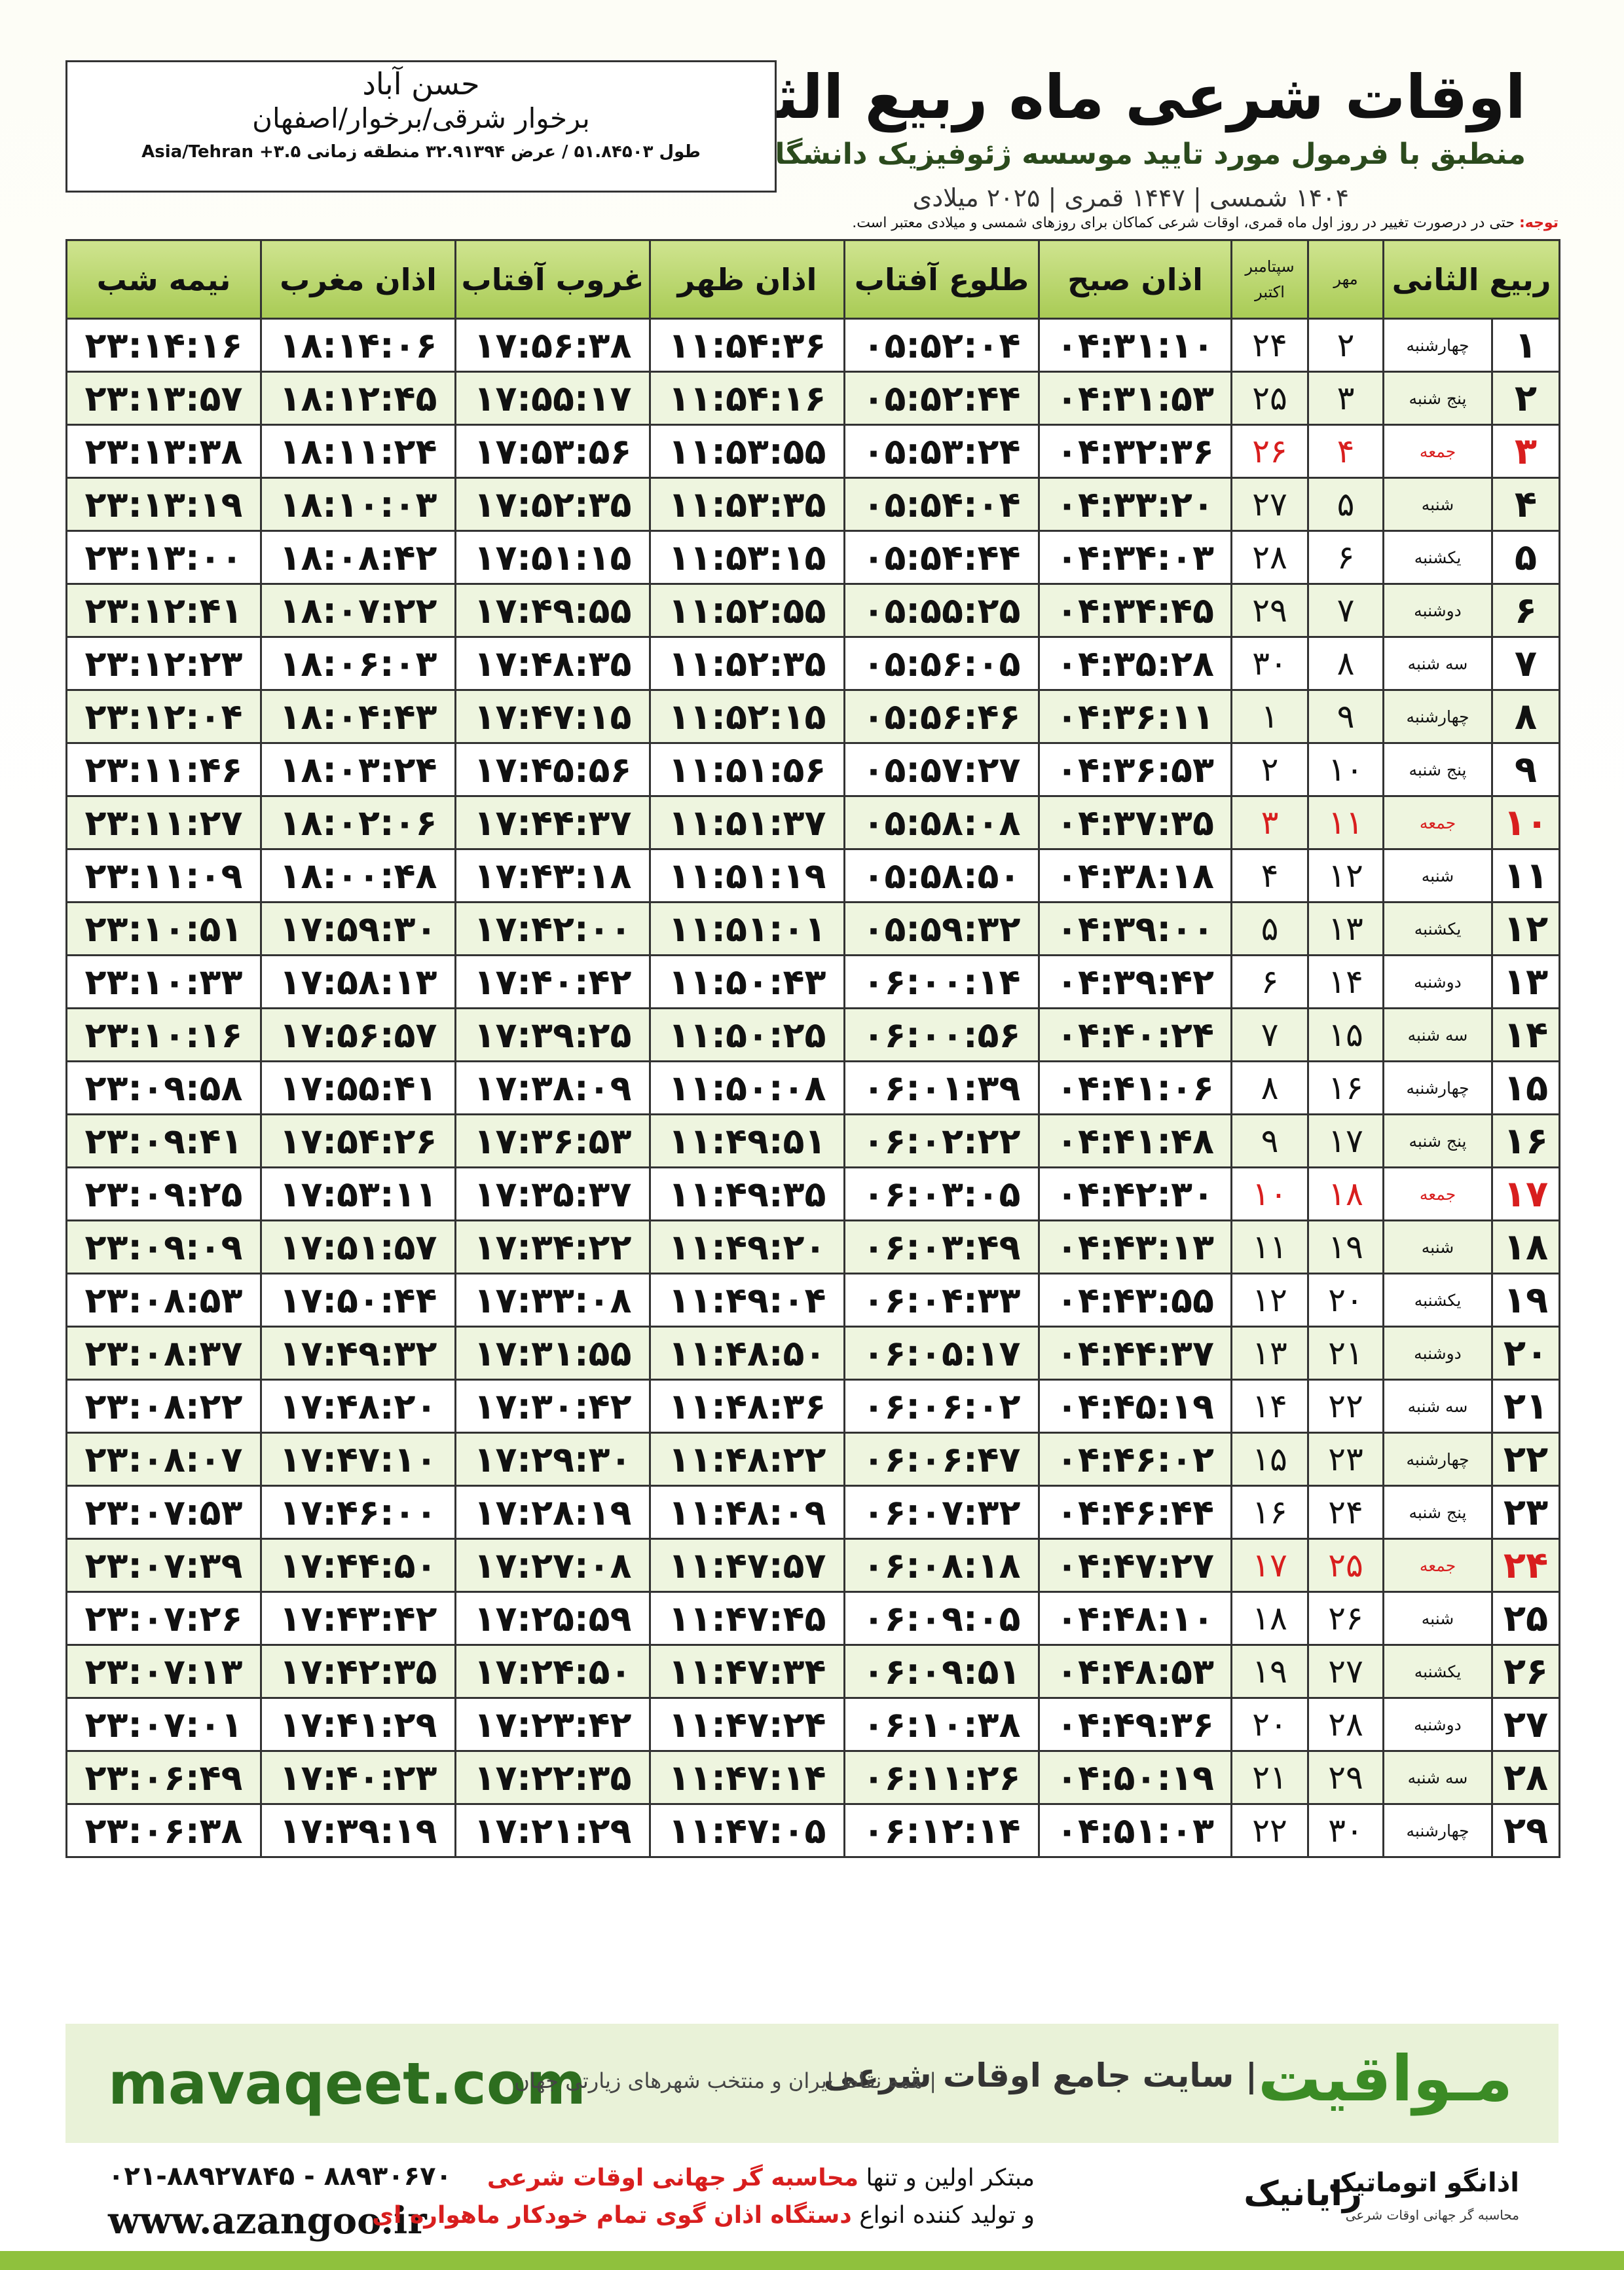 The image size is (1624, 2270). I want to click on day-cell: ۲, so click(1525, 398).